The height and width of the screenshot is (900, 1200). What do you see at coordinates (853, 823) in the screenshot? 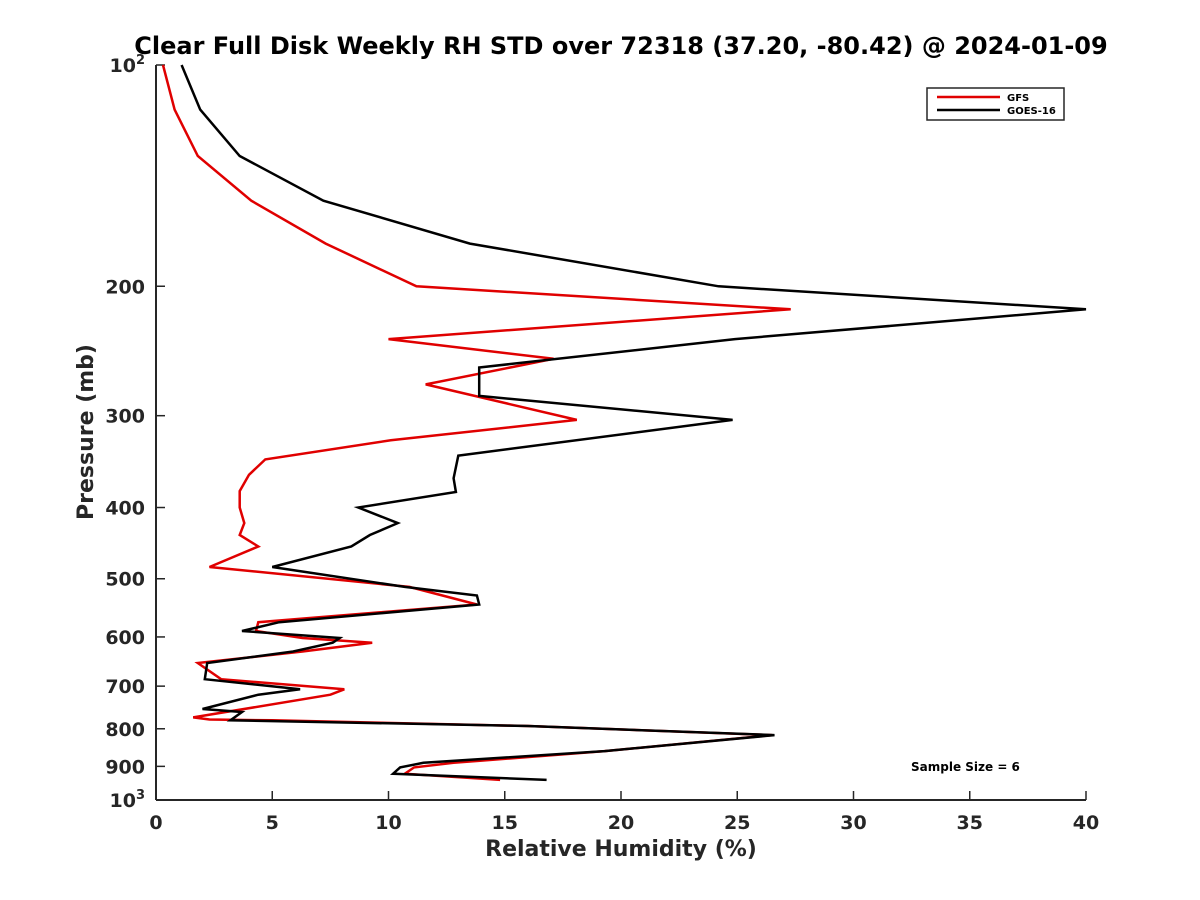
I see `x-tick-label: 30` at bounding box center [853, 823].